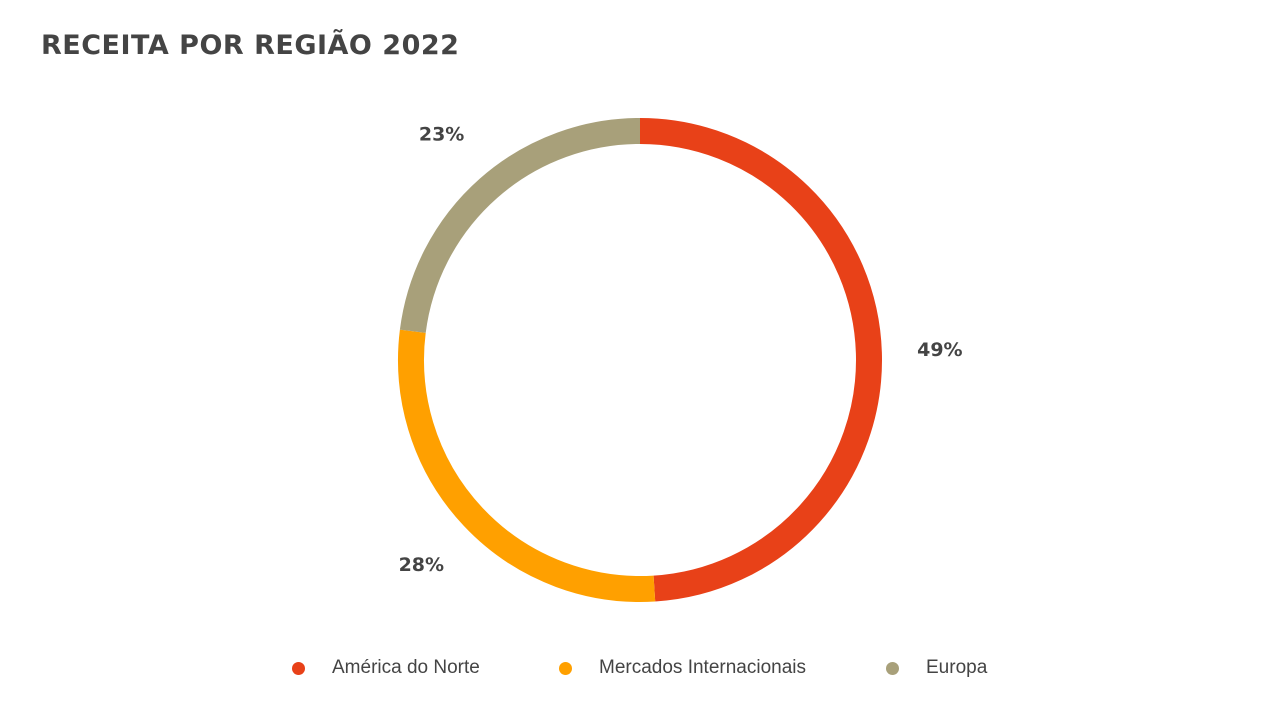 The image size is (1280, 720). I want to click on legend-item-america-do-norte: América do Norte, so click(386, 668).